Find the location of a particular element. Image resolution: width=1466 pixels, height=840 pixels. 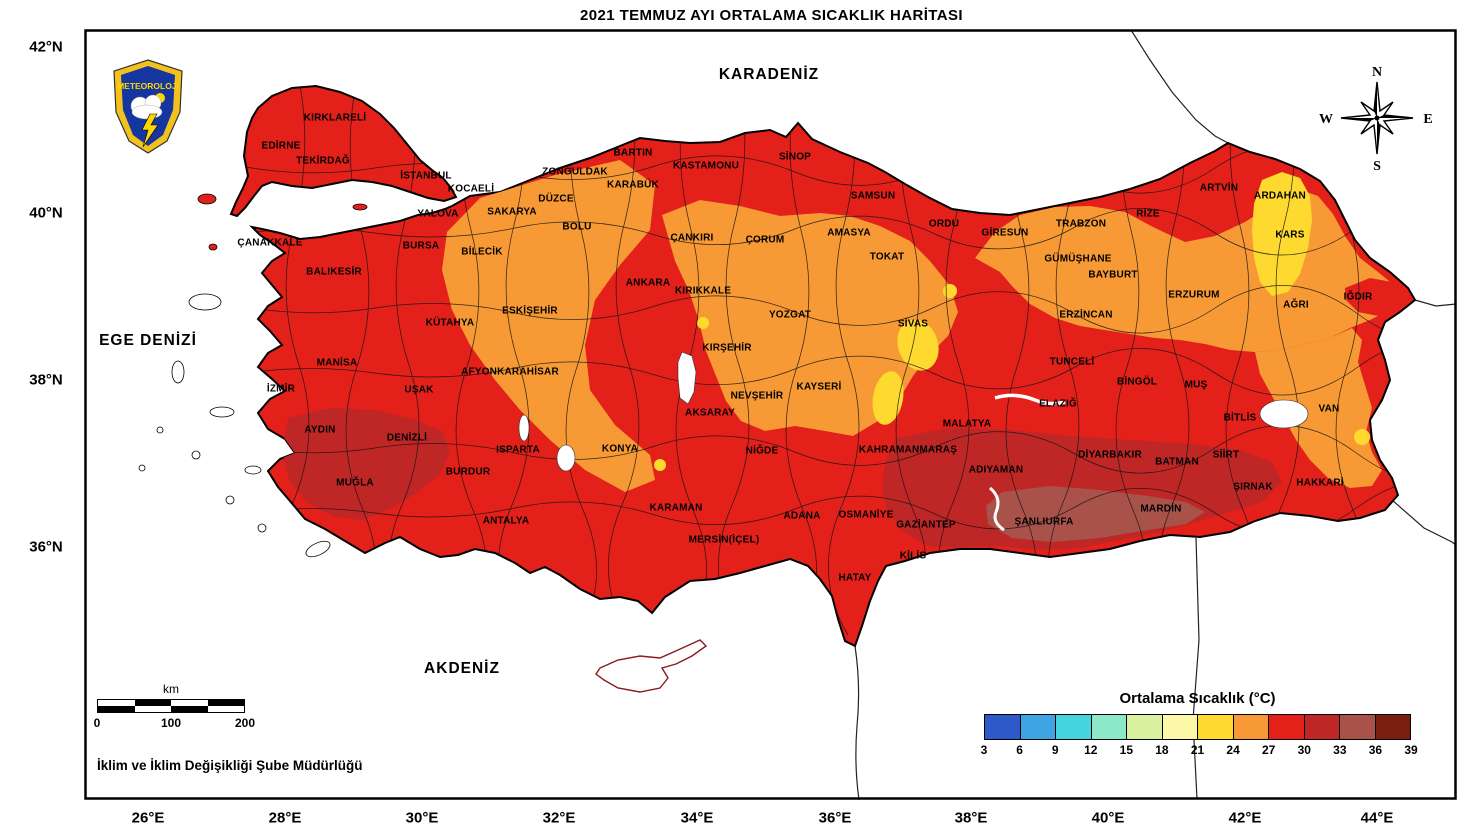

meteorology-logo: METEOROLOJİ is located at coordinates (148, 106).